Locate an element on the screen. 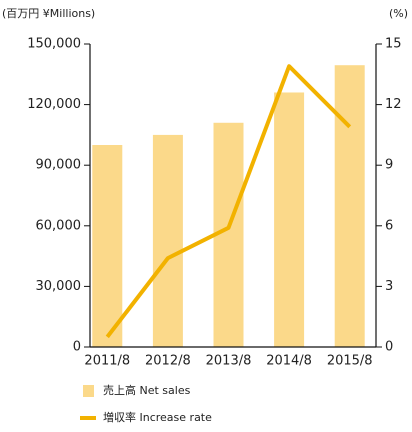  y-tick-label: 120,000 is located at coordinates (54, 104).